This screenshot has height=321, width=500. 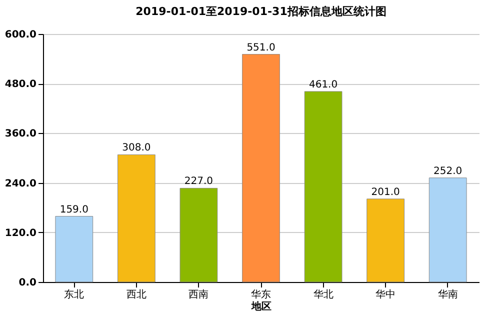 What do you see at coordinates (27, 283) in the screenshot?
I see `y-tick-label: 0.0` at bounding box center [27, 283].